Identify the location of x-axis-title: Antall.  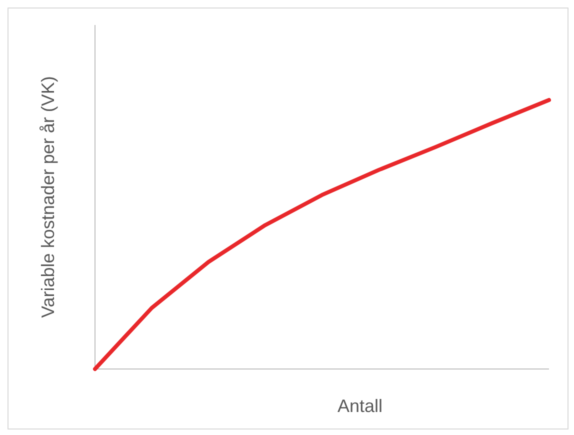
(360, 406).